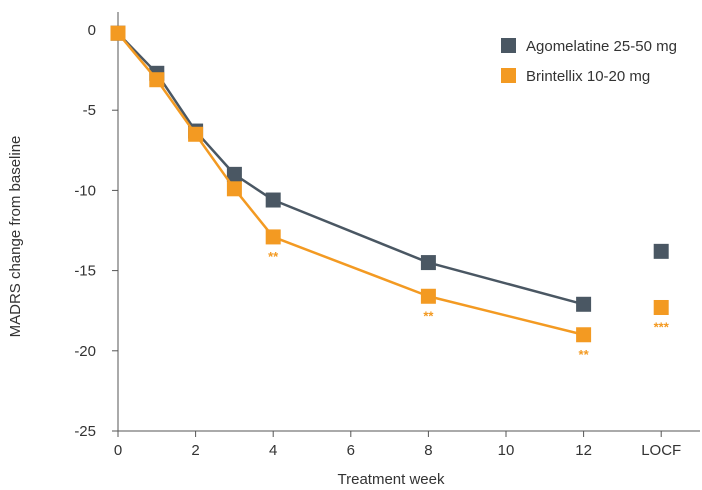 This screenshot has height=490, width=702. Describe the element at coordinates (195, 450) in the screenshot. I see `x-tick-label: 2` at that location.